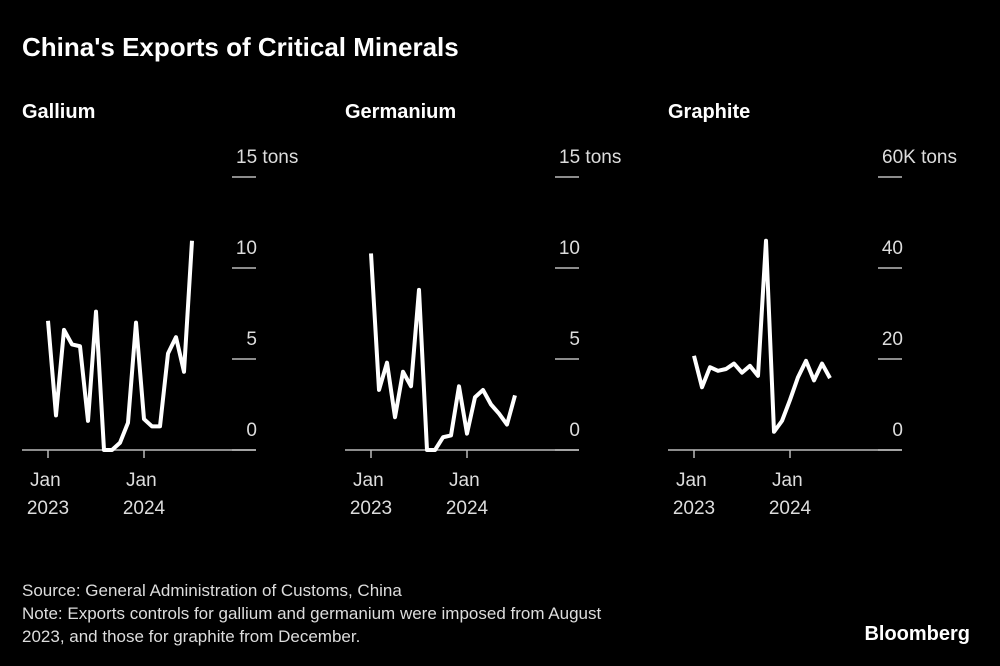  I want to click on panel-title: Gallium, so click(58, 112).